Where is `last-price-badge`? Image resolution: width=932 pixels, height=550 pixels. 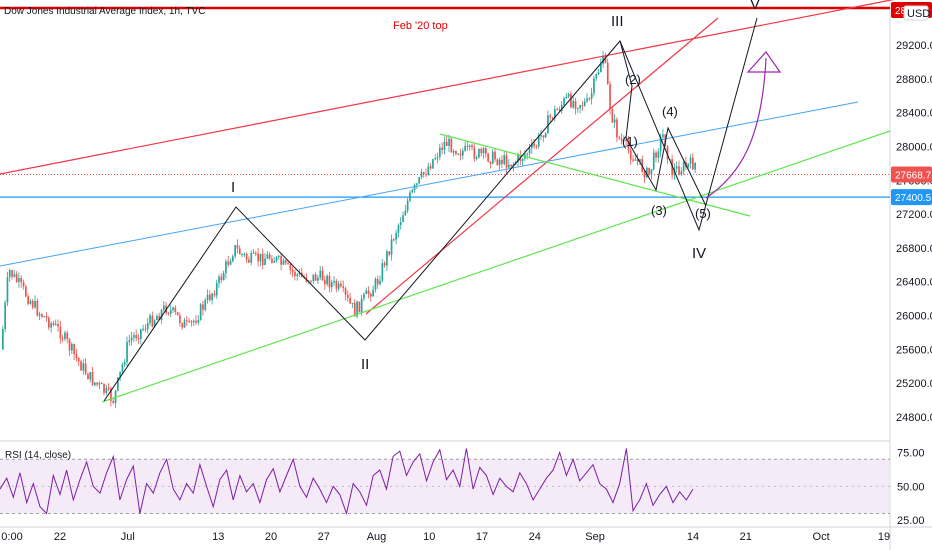 last-price-badge is located at coordinates (911, 174).